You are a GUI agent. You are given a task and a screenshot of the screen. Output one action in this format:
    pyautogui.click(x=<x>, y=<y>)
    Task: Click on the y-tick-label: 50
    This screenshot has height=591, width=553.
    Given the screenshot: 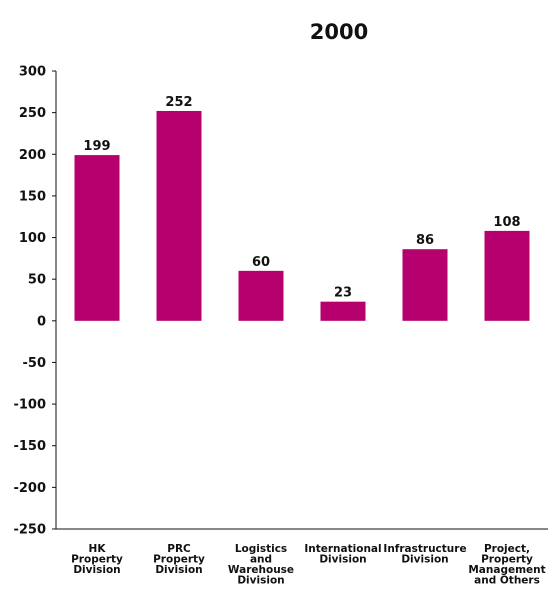 What is the action you would take?
    pyautogui.click(x=37, y=280)
    